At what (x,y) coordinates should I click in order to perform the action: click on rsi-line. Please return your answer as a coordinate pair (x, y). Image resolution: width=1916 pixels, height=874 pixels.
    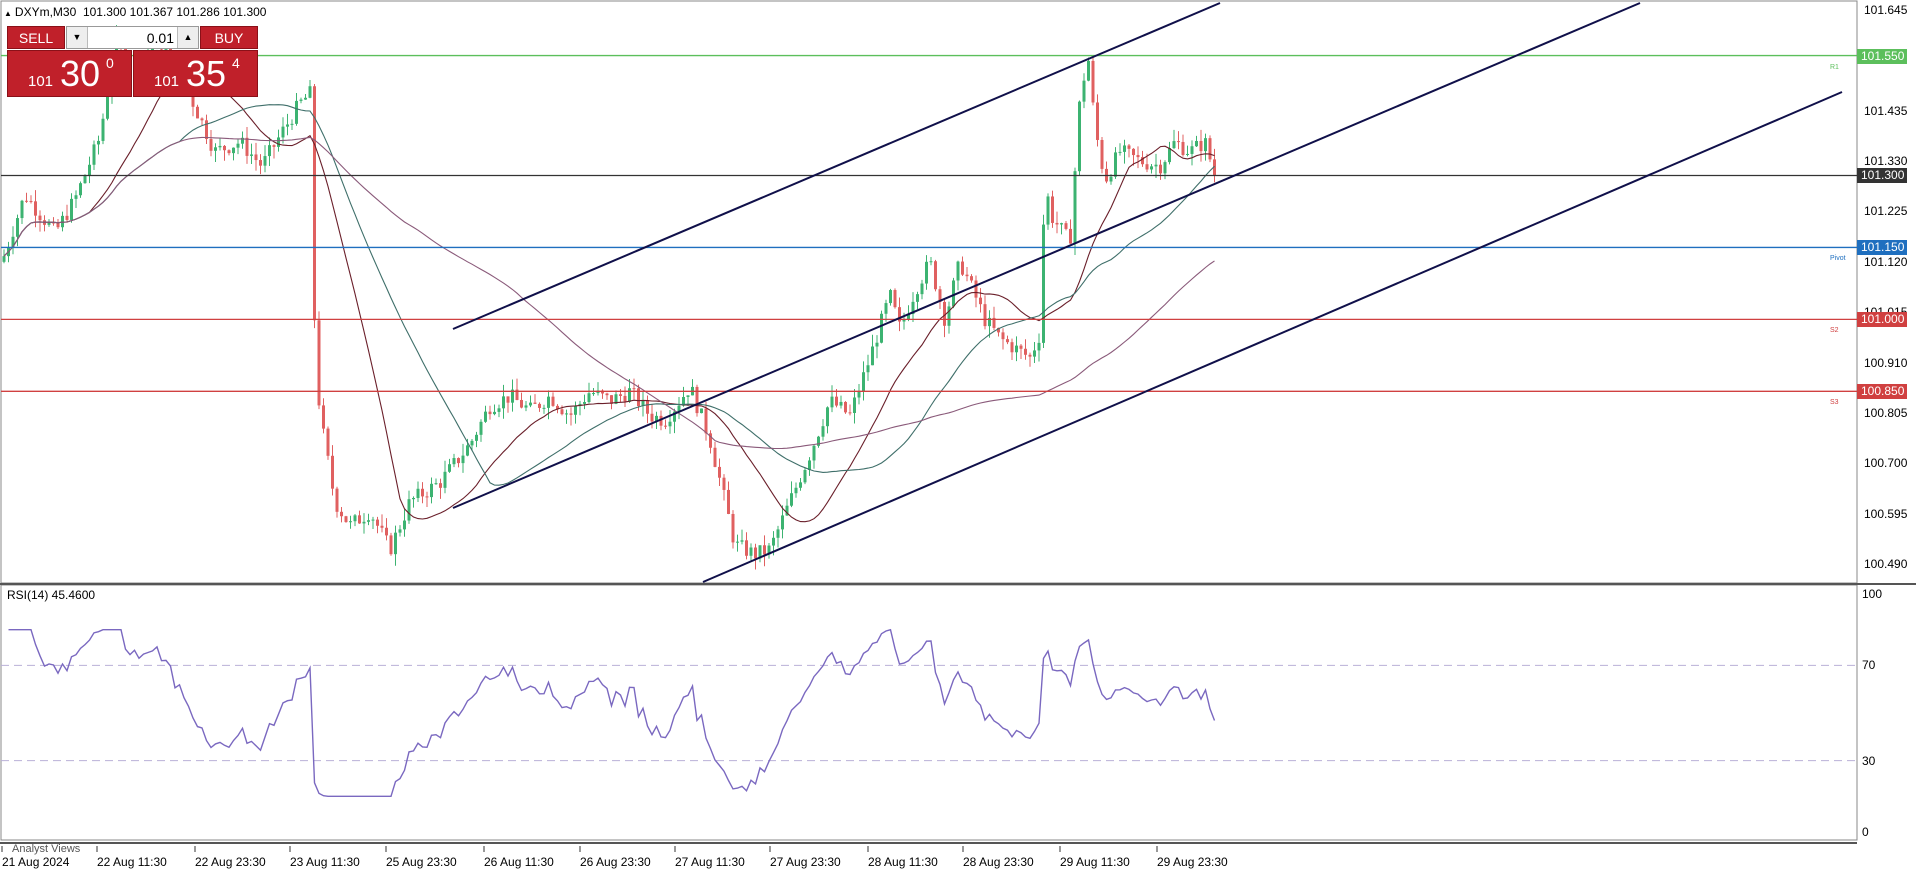
    Looking at the image, I should click on (612, 712).